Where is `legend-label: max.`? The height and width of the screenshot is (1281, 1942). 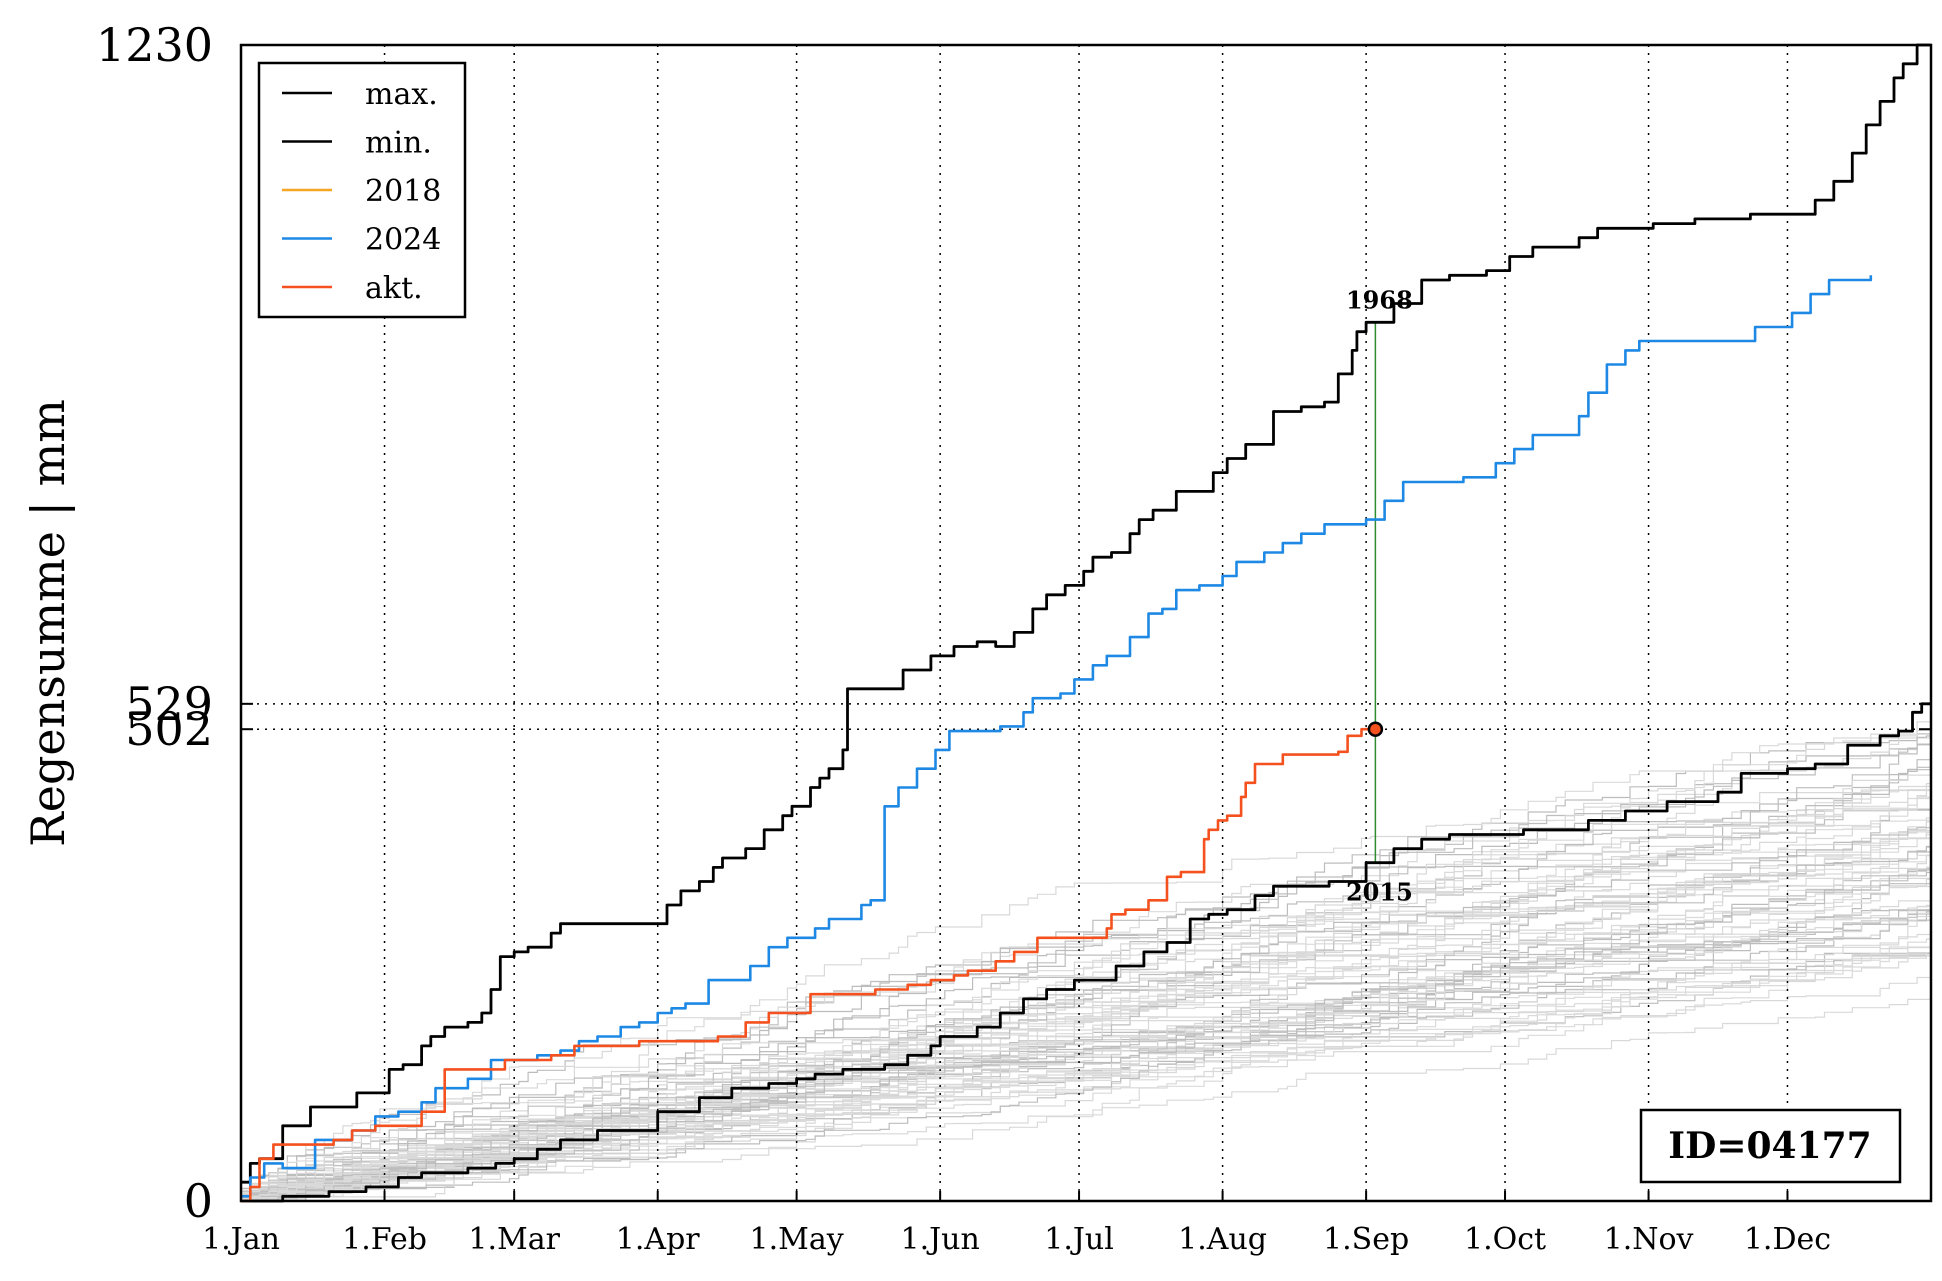 legend-label: max. is located at coordinates (401, 94).